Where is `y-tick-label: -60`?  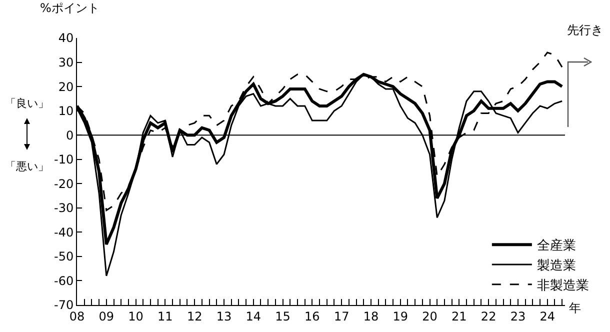 y-tick-label: -60 is located at coordinates (64, 281).